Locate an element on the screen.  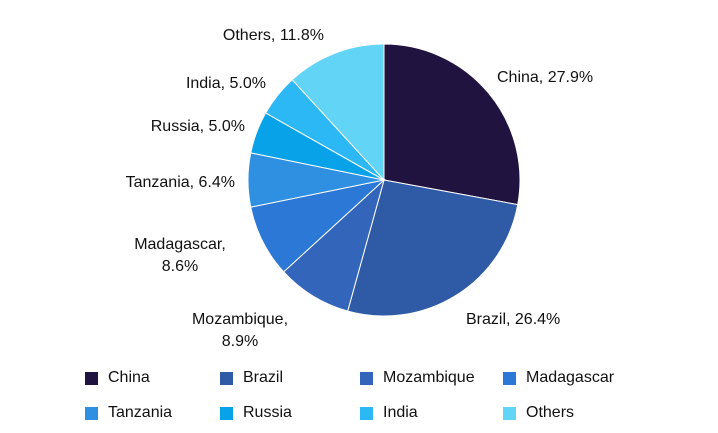
data-label: Mozambique, 8.9% is located at coordinates (240, 330).